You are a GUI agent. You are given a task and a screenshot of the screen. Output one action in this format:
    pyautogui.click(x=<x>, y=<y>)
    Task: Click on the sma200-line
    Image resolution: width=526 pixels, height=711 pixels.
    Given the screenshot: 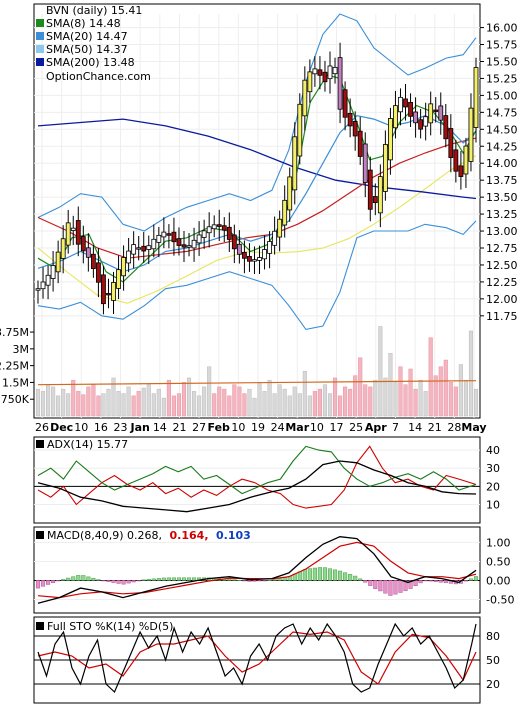 What is the action you would take?
    pyautogui.click(x=257, y=159)
    